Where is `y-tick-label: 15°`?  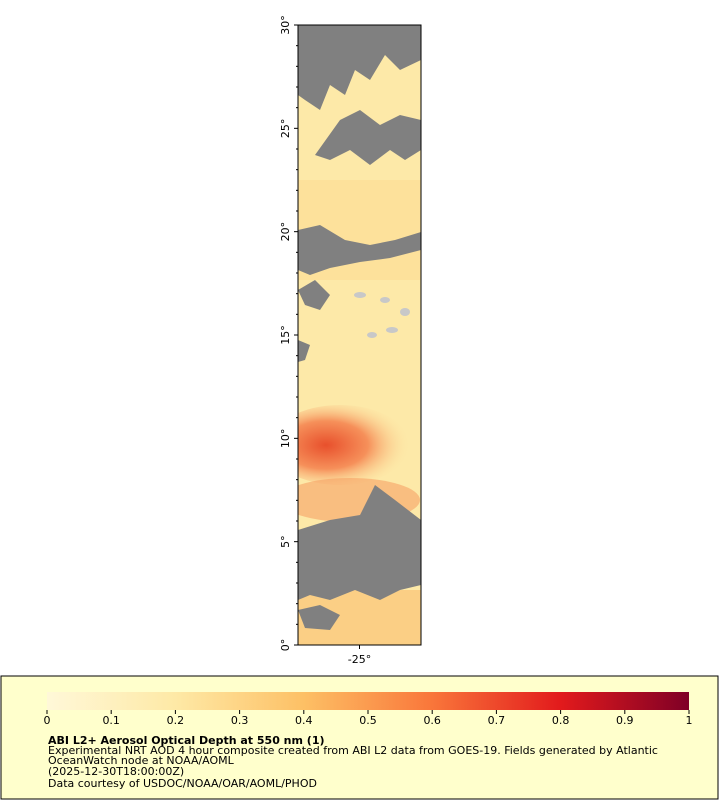
y-tick-label: 15° is located at coordinates (285, 335).